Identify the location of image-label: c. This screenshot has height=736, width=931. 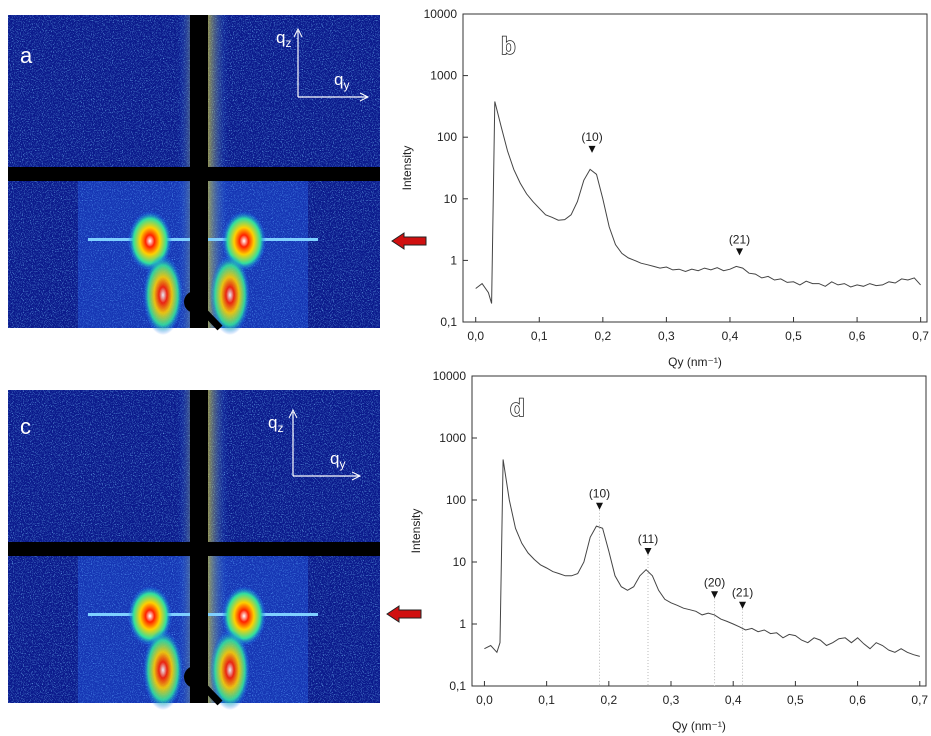
(25, 426).